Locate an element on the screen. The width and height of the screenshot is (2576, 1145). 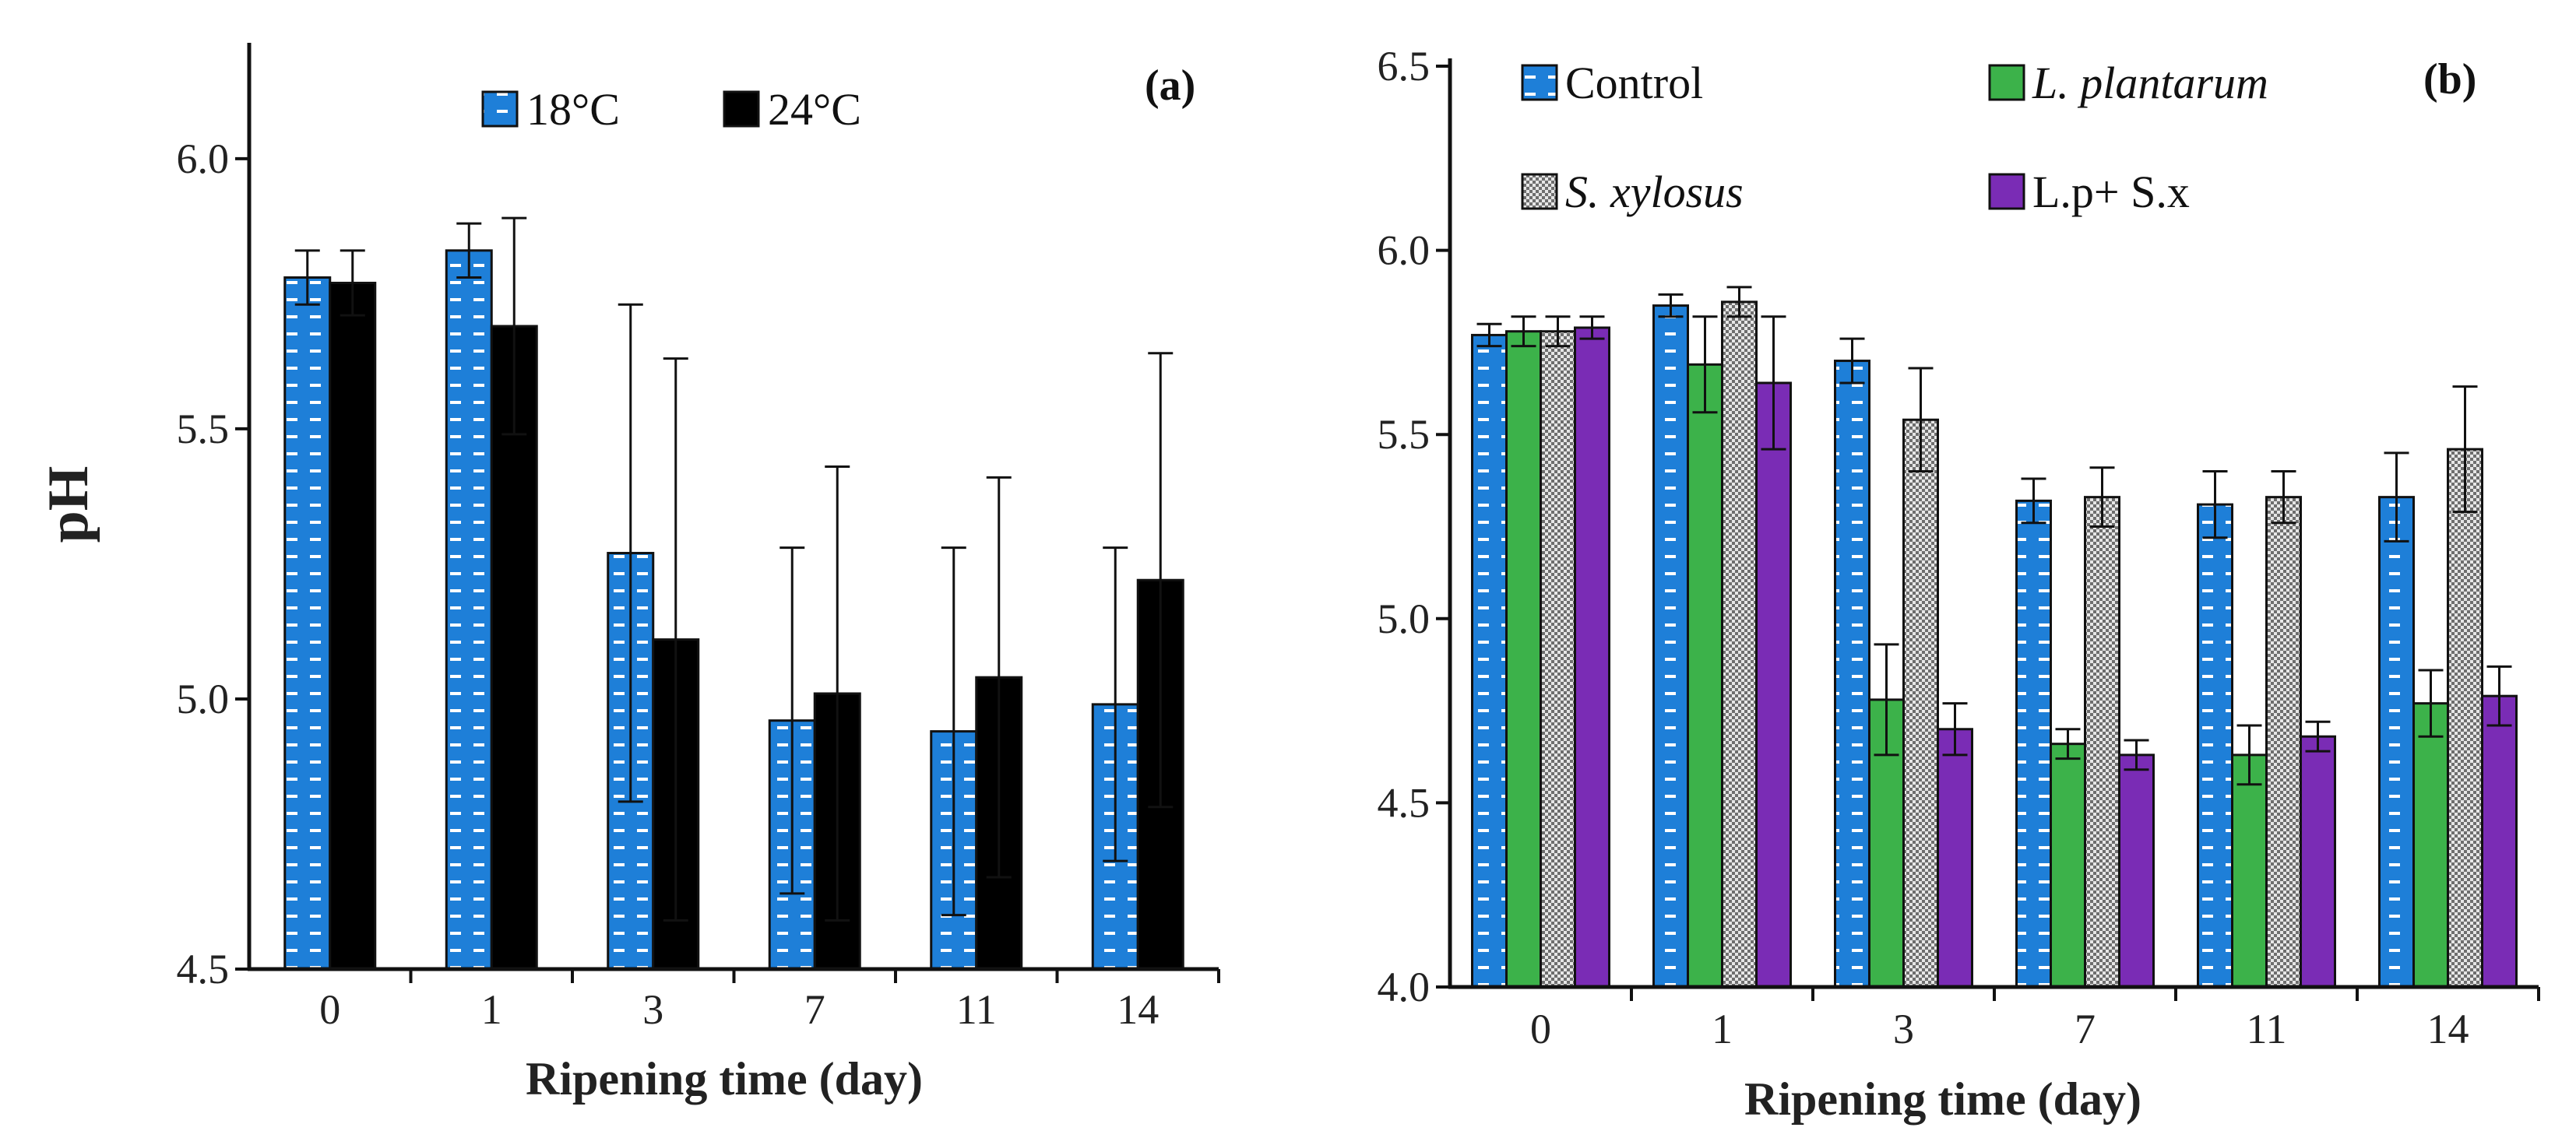
panel-a-x-axis-title: Ripening time (day) is located at coordinates (724, 1079).